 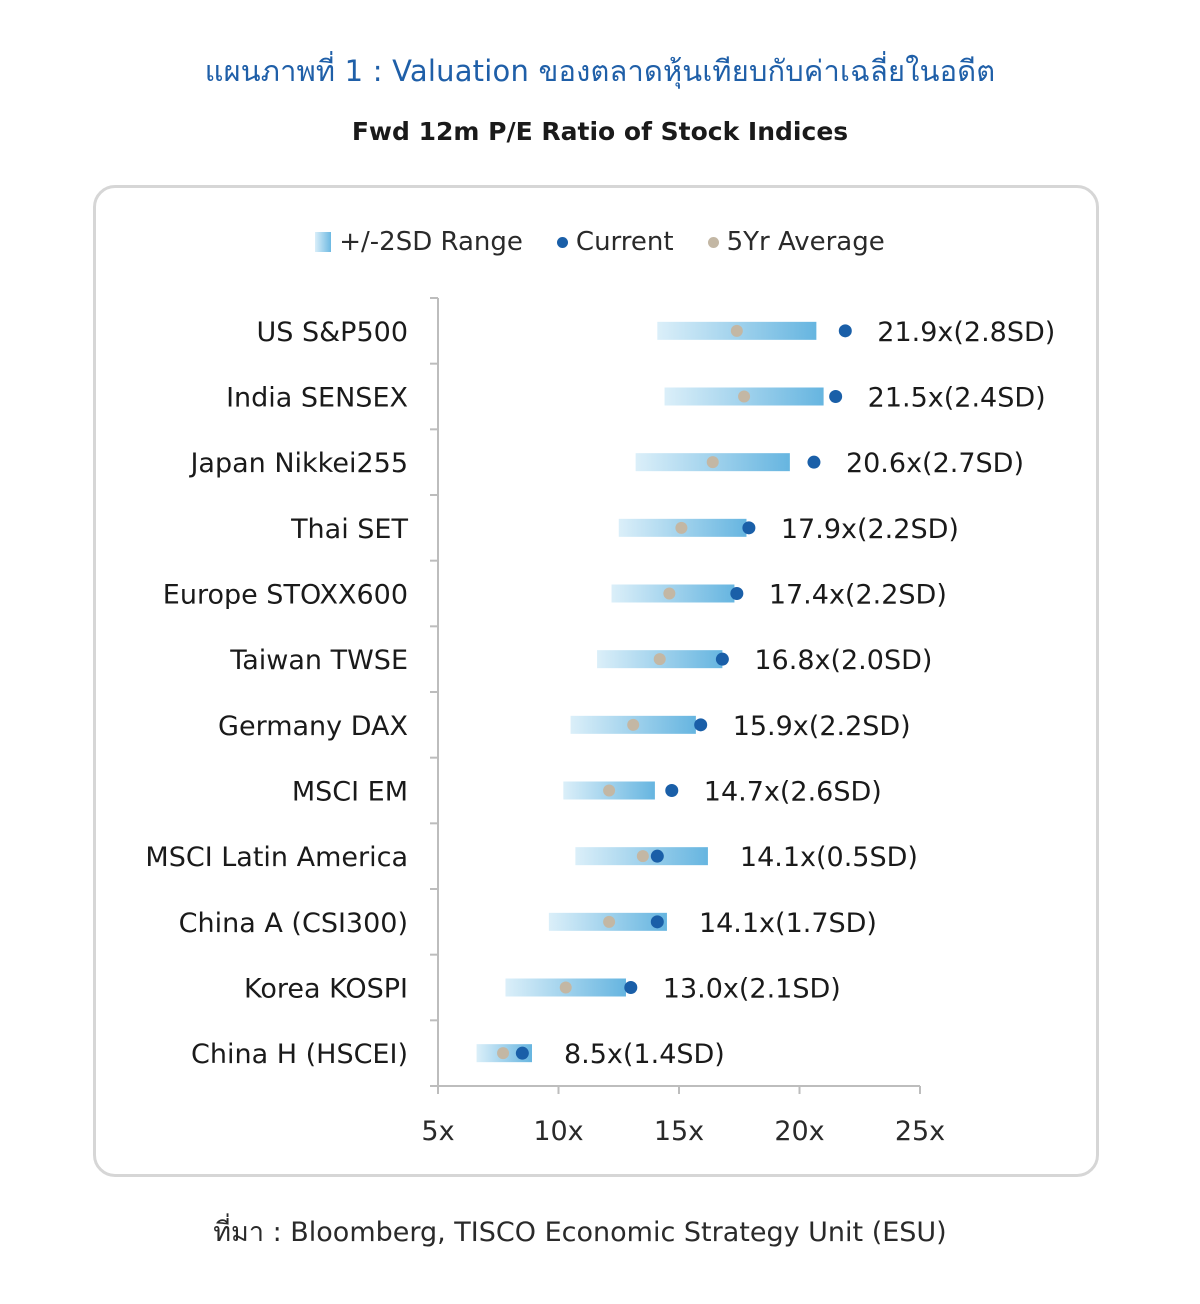 What do you see at coordinates (858, 595) in the screenshot?
I see `data-label: 17.4x(2.2SD)` at bounding box center [858, 595].